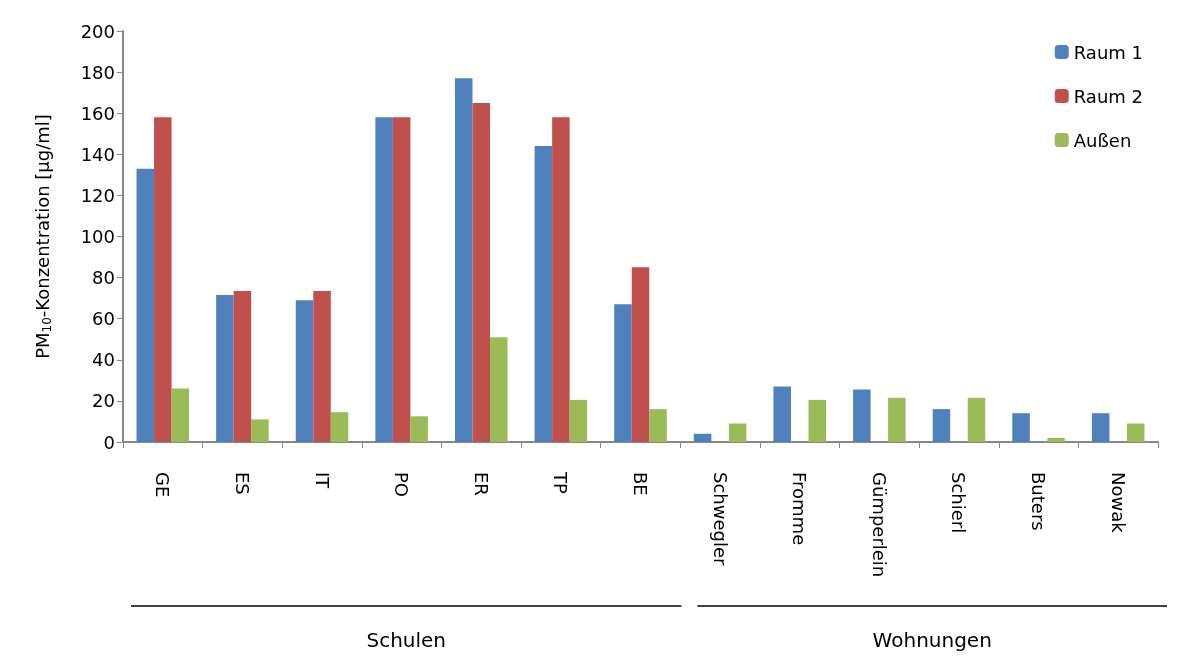 This screenshot has width=1177, height=658. What do you see at coordinates (97, 31) in the screenshot?
I see `y-tick-label: 200` at bounding box center [97, 31].